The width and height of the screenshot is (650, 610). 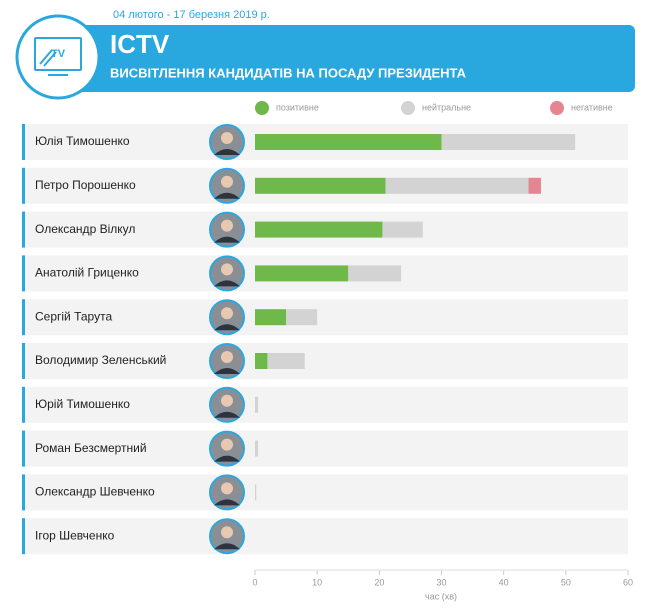 I want to click on category-label: Юрій Тимошенко, so click(x=82, y=404).